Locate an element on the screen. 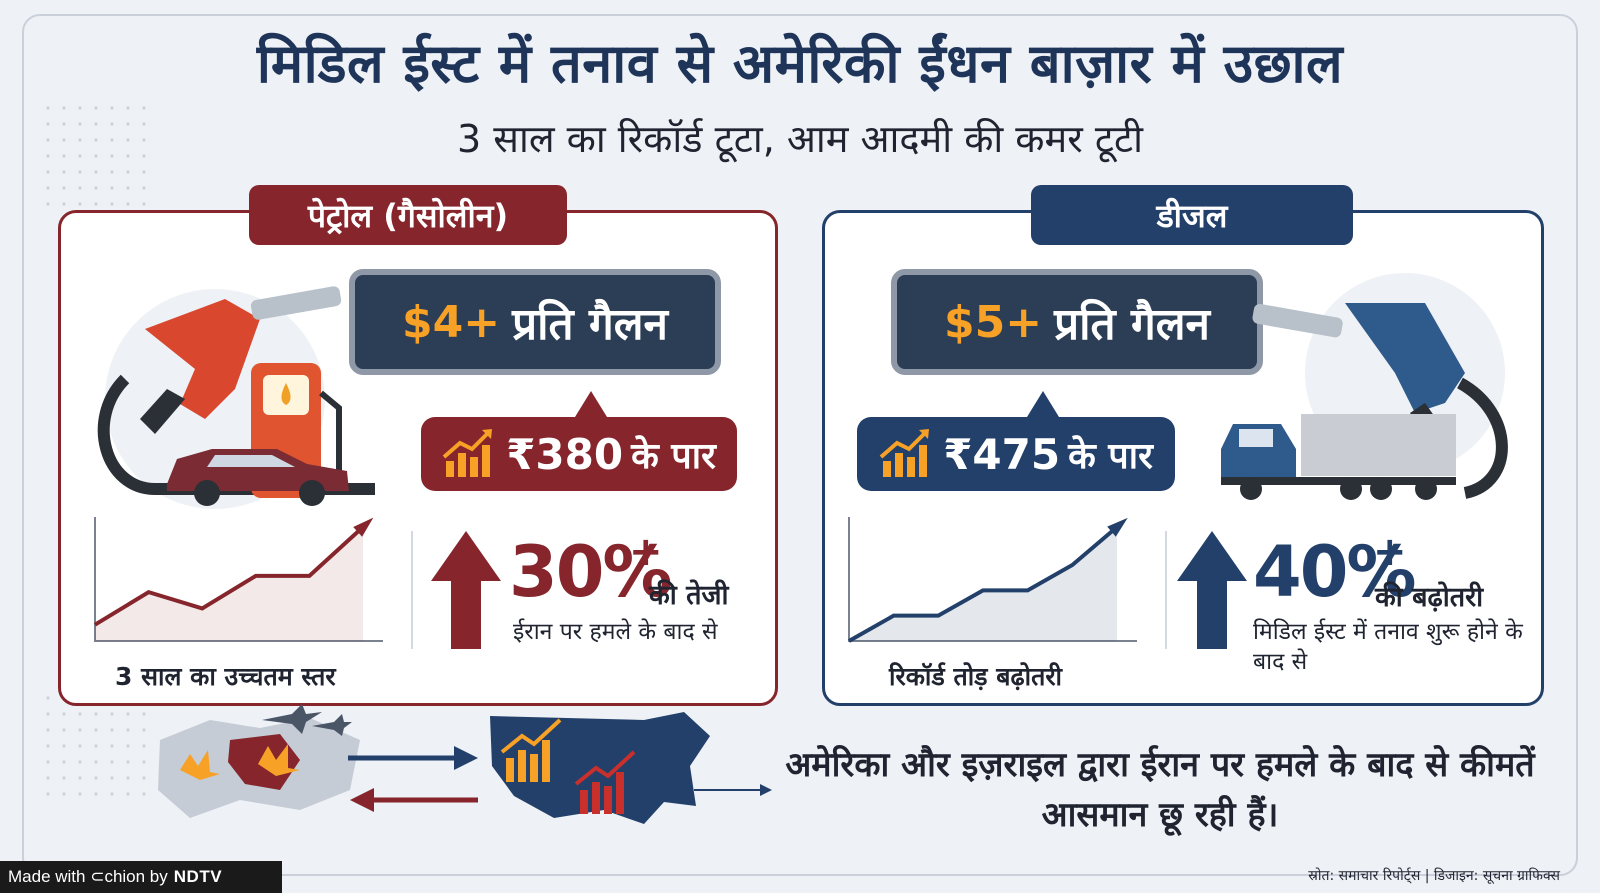 Image resolution: width=1600 pixels, height=893 pixels. diesel-usd-price: $5+ प्रति गैलन is located at coordinates (1077, 322).